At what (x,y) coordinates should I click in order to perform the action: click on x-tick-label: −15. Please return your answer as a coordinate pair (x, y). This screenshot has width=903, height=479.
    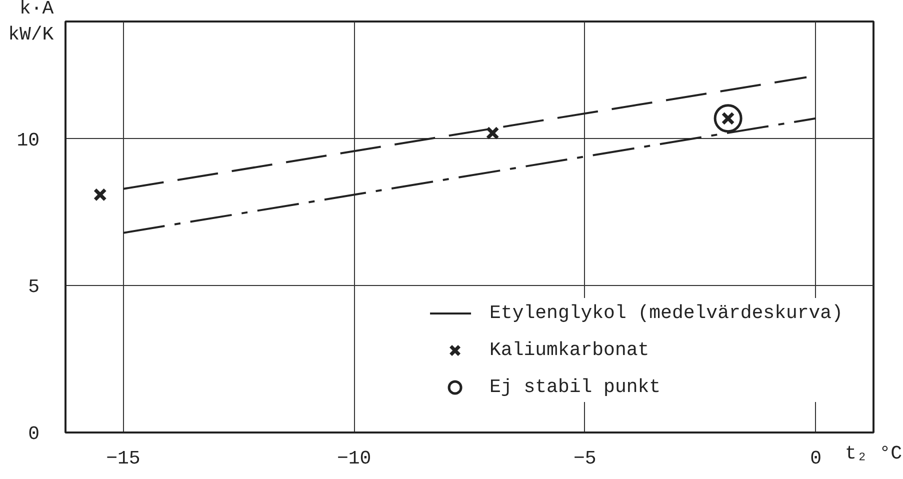
    Looking at the image, I should click on (123, 459).